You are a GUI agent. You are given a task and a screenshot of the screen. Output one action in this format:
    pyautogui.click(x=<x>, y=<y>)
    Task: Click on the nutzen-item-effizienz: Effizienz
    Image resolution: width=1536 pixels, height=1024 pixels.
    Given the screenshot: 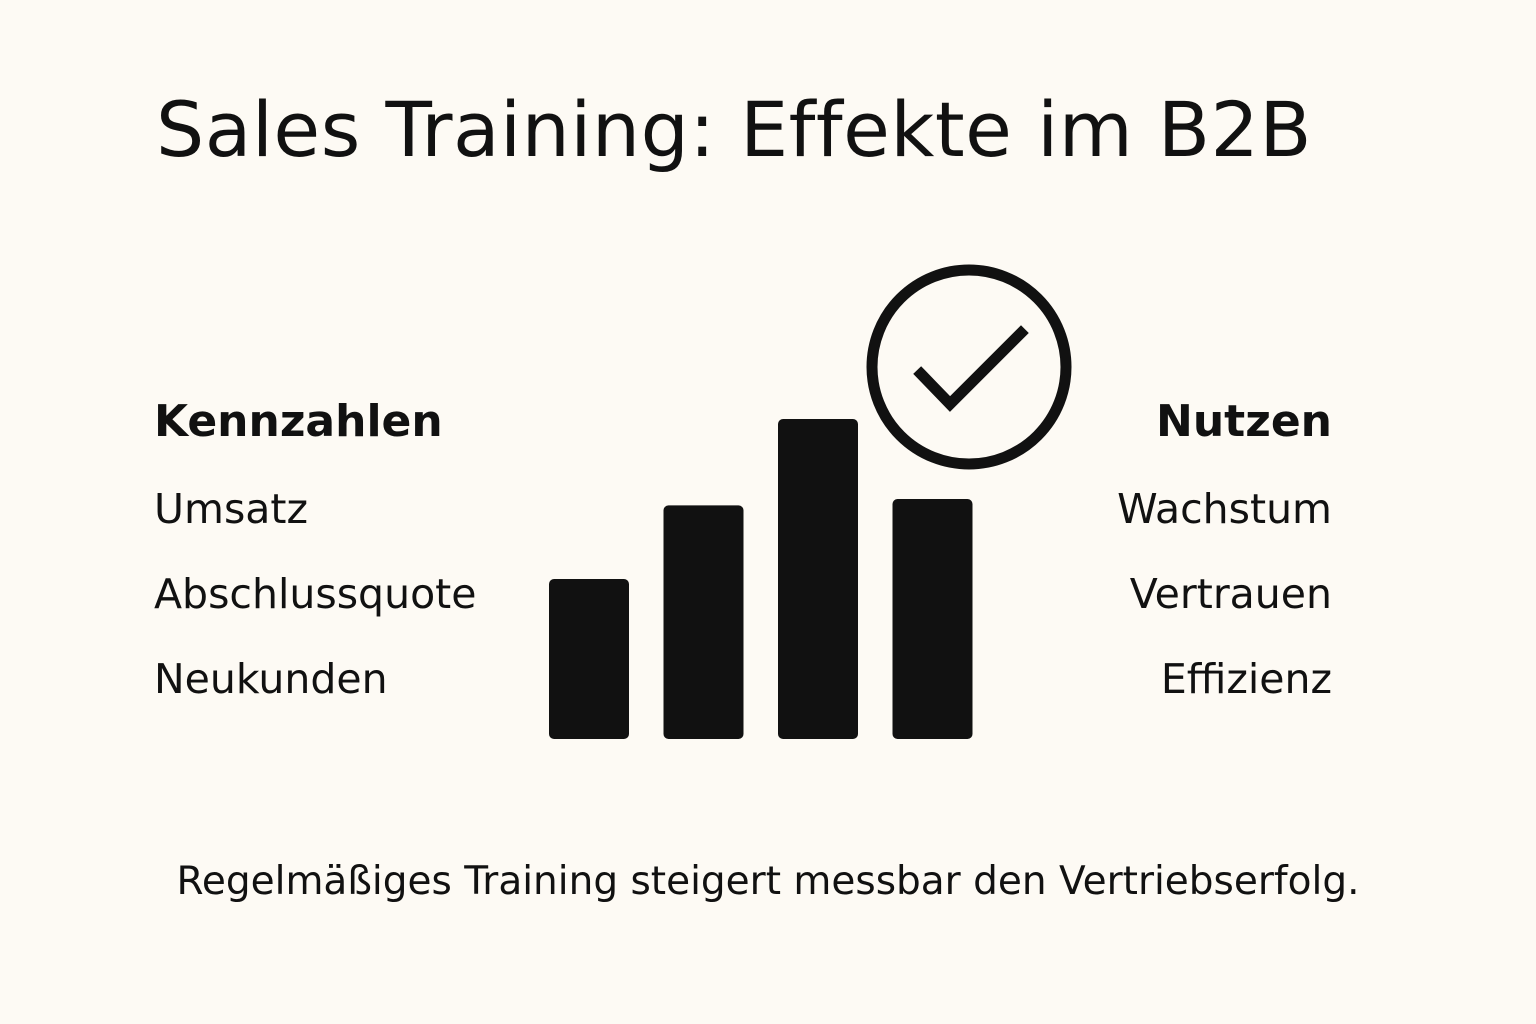 What is the action you would take?
    pyautogui.click(x=1246, y=679)
    